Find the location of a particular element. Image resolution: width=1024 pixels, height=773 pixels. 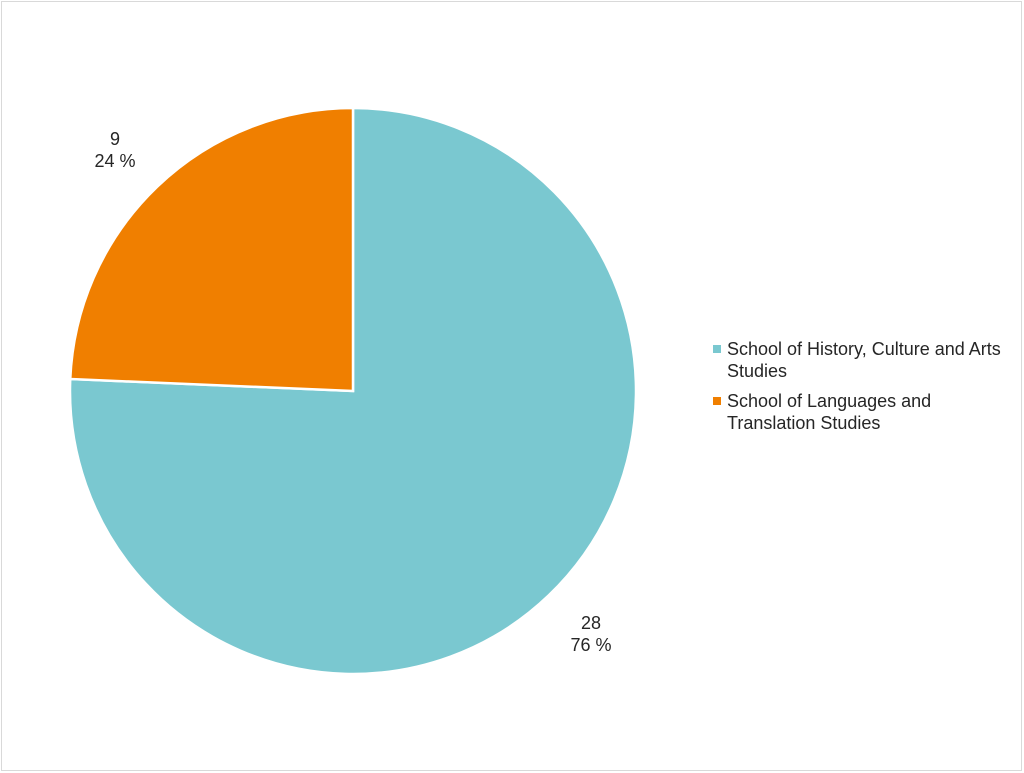

data-label-slice-1: 28 76 % is located at coordinates (591, 634).